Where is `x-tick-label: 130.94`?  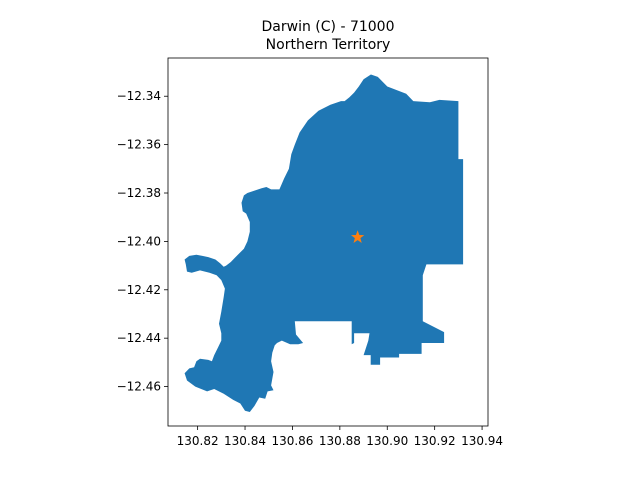 x-tick-label: 130.94 is located at coordinates (482, 441).